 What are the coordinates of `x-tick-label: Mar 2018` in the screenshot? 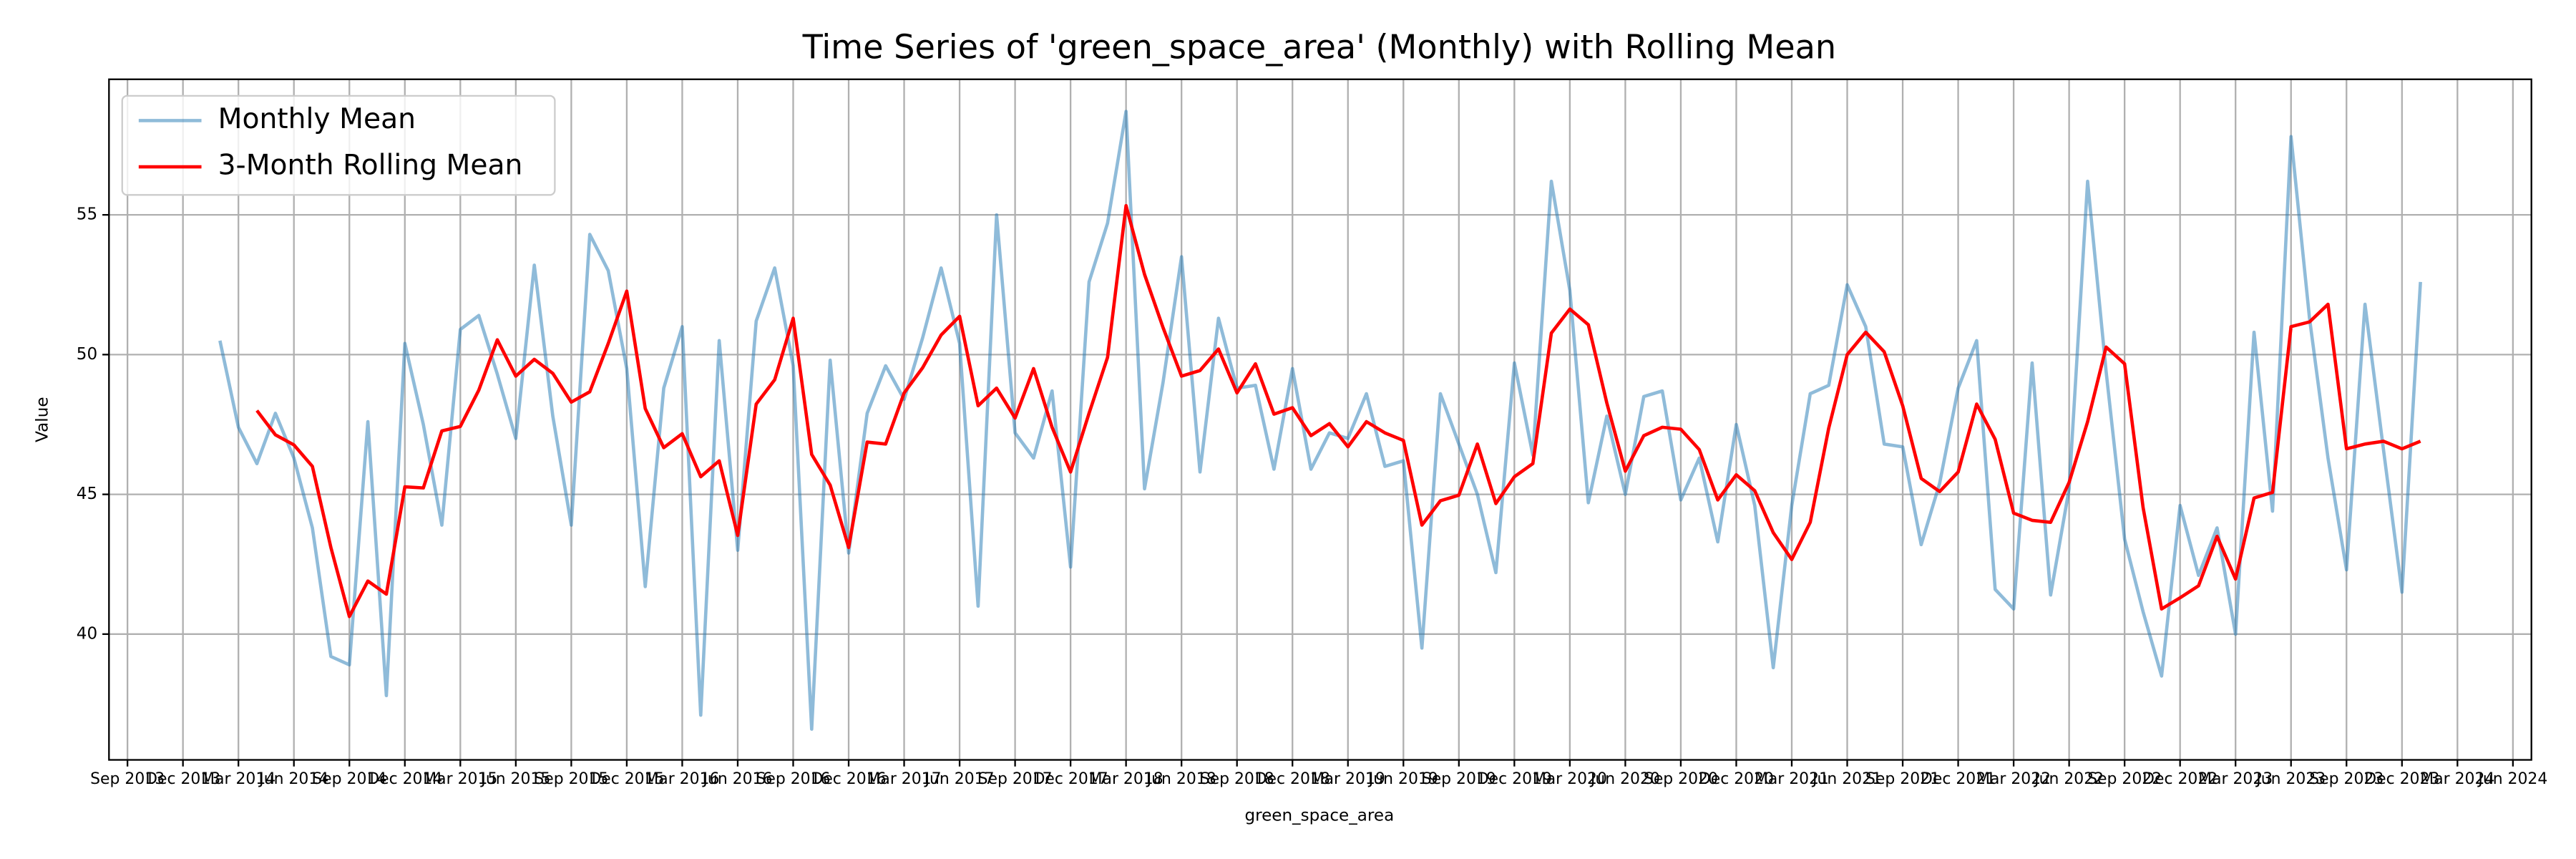 It's located at (1126, 779).